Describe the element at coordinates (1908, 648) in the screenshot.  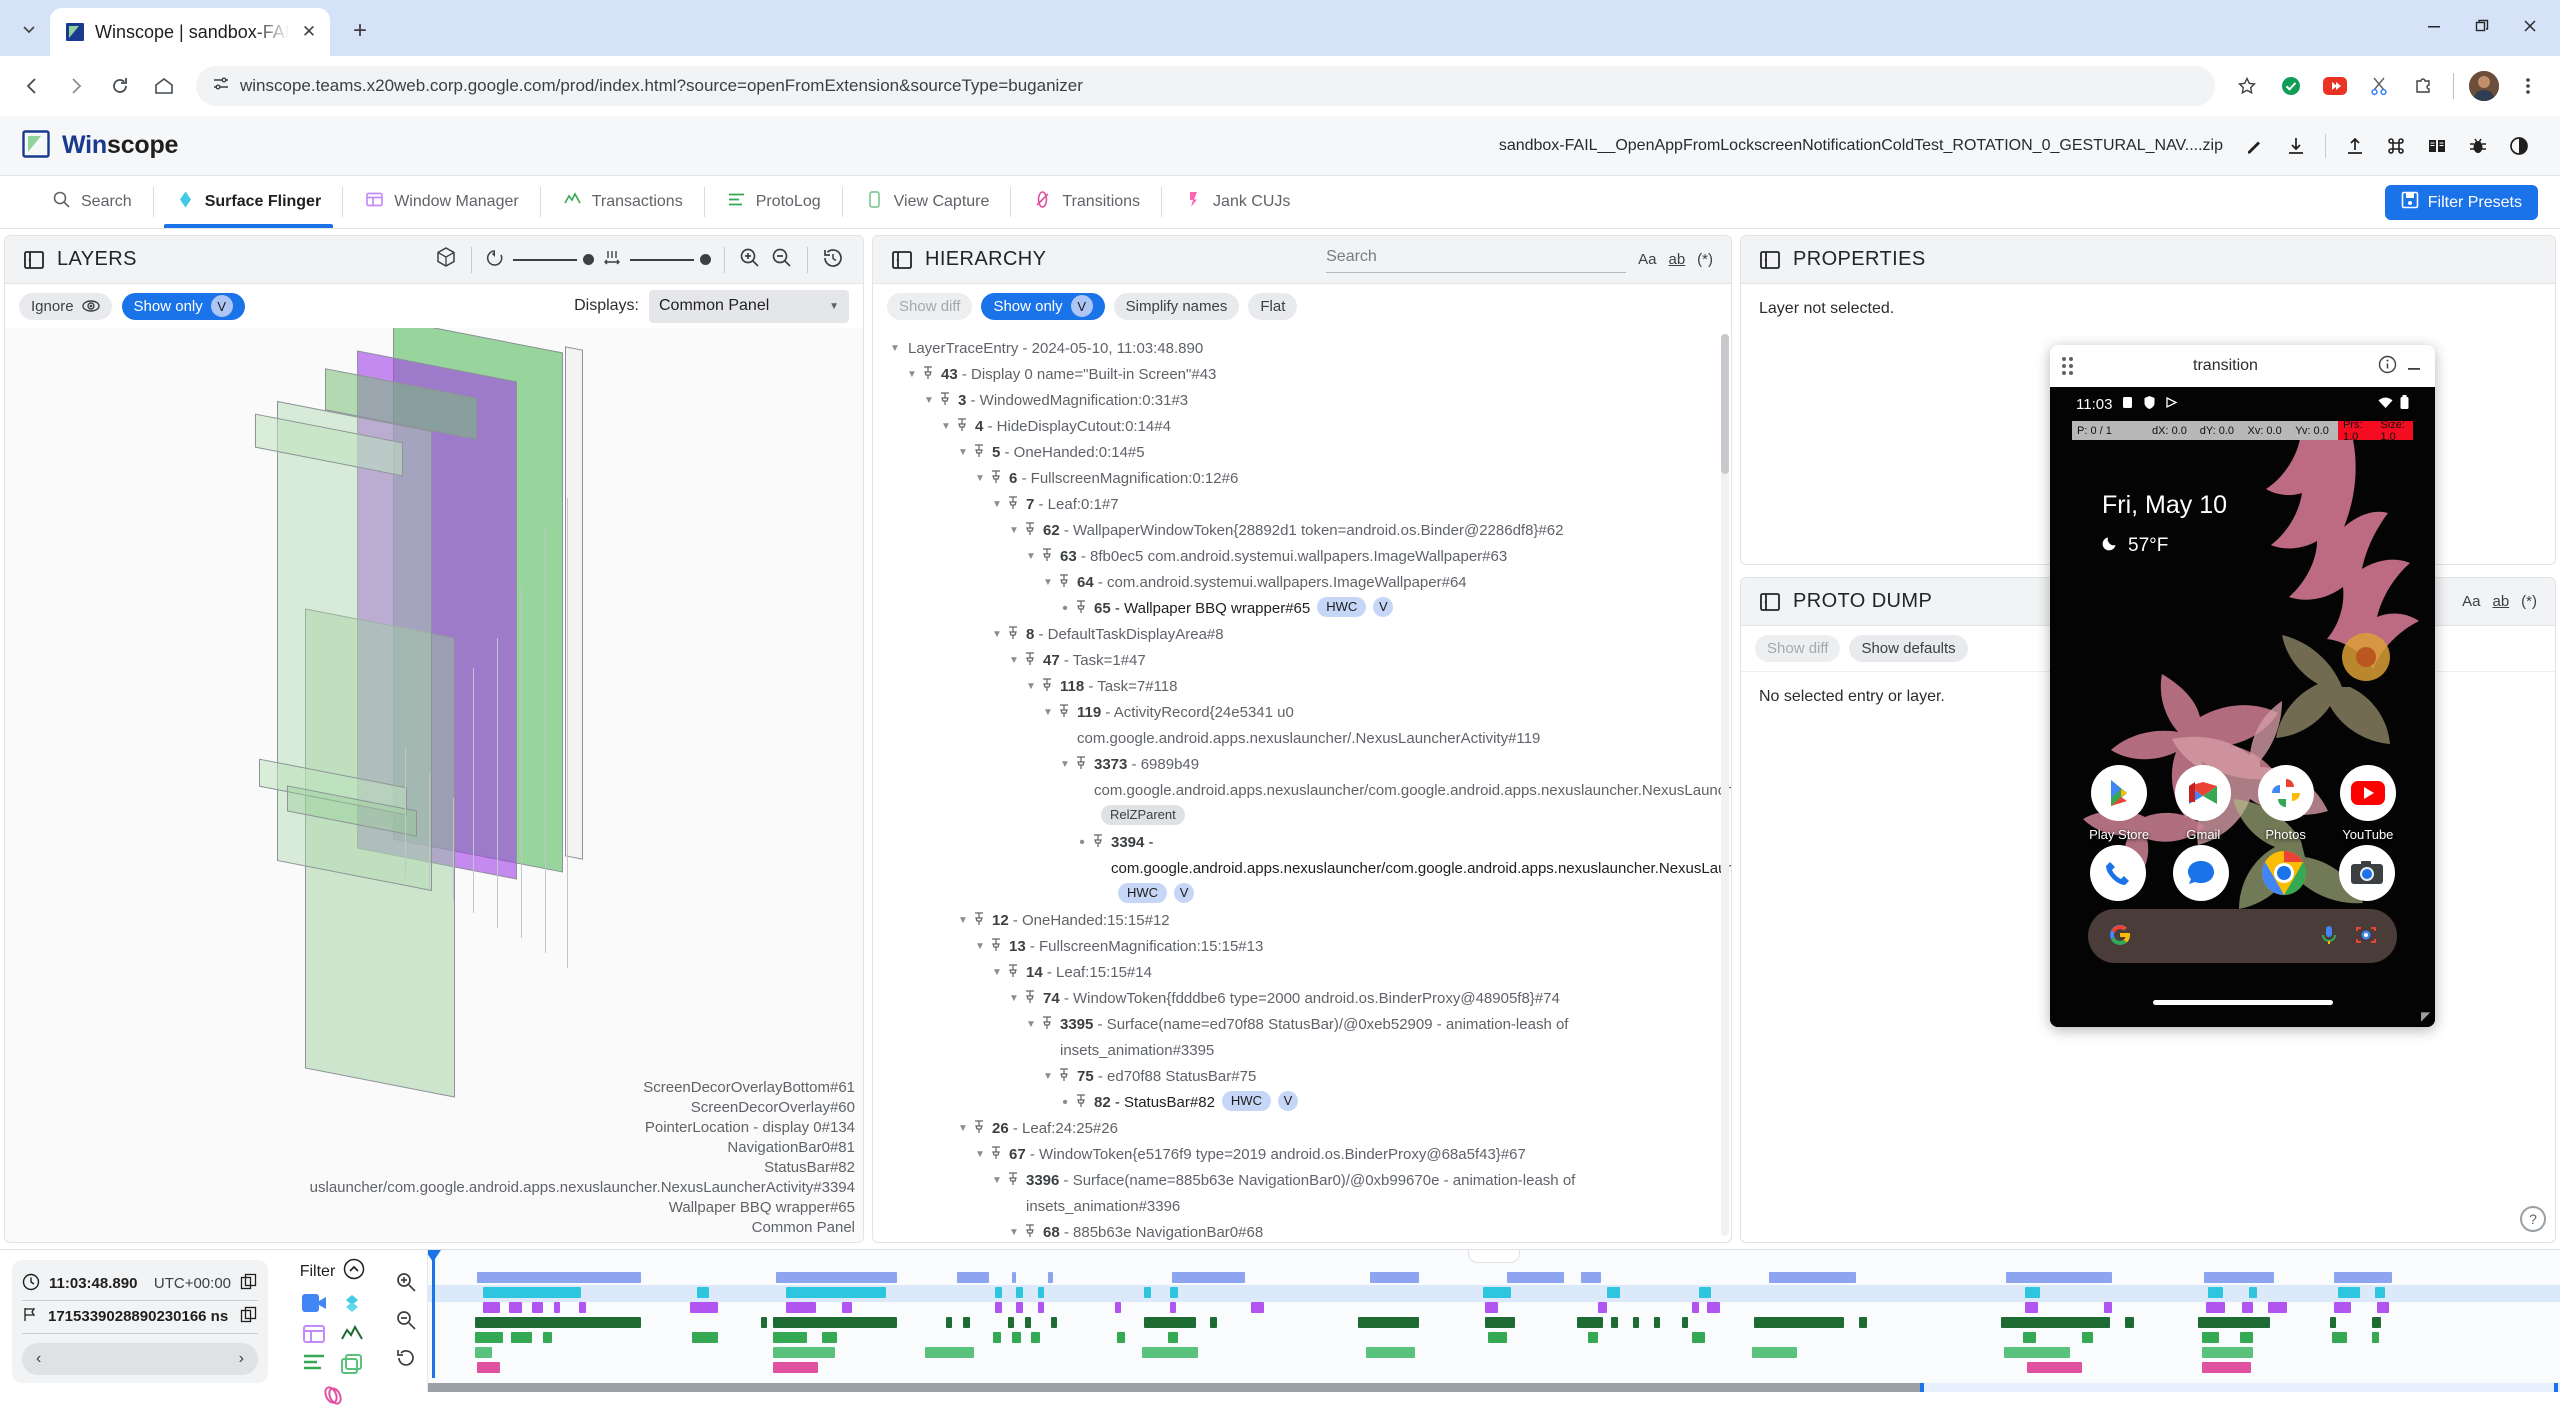
I see `show-defaults-chip: Show defaults` at that location.